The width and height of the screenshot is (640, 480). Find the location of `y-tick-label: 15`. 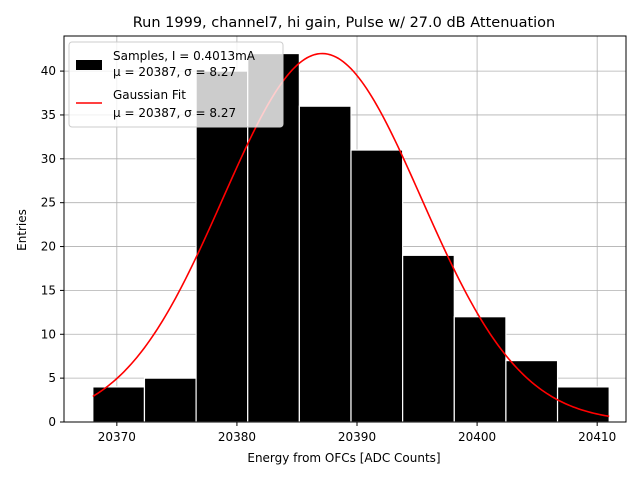

y-tick-label: 15 is located at coordinates (48, 290).